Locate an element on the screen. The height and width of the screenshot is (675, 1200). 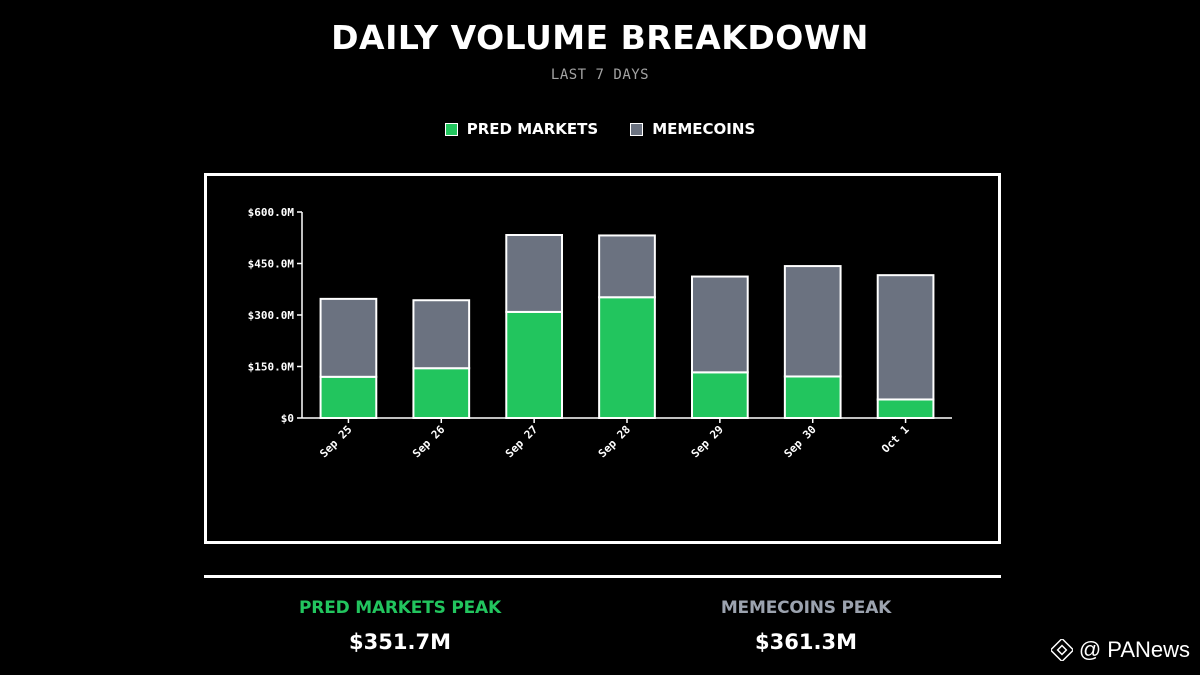
x-tick-label: Sep 30 is located at coordinates (800, 441).